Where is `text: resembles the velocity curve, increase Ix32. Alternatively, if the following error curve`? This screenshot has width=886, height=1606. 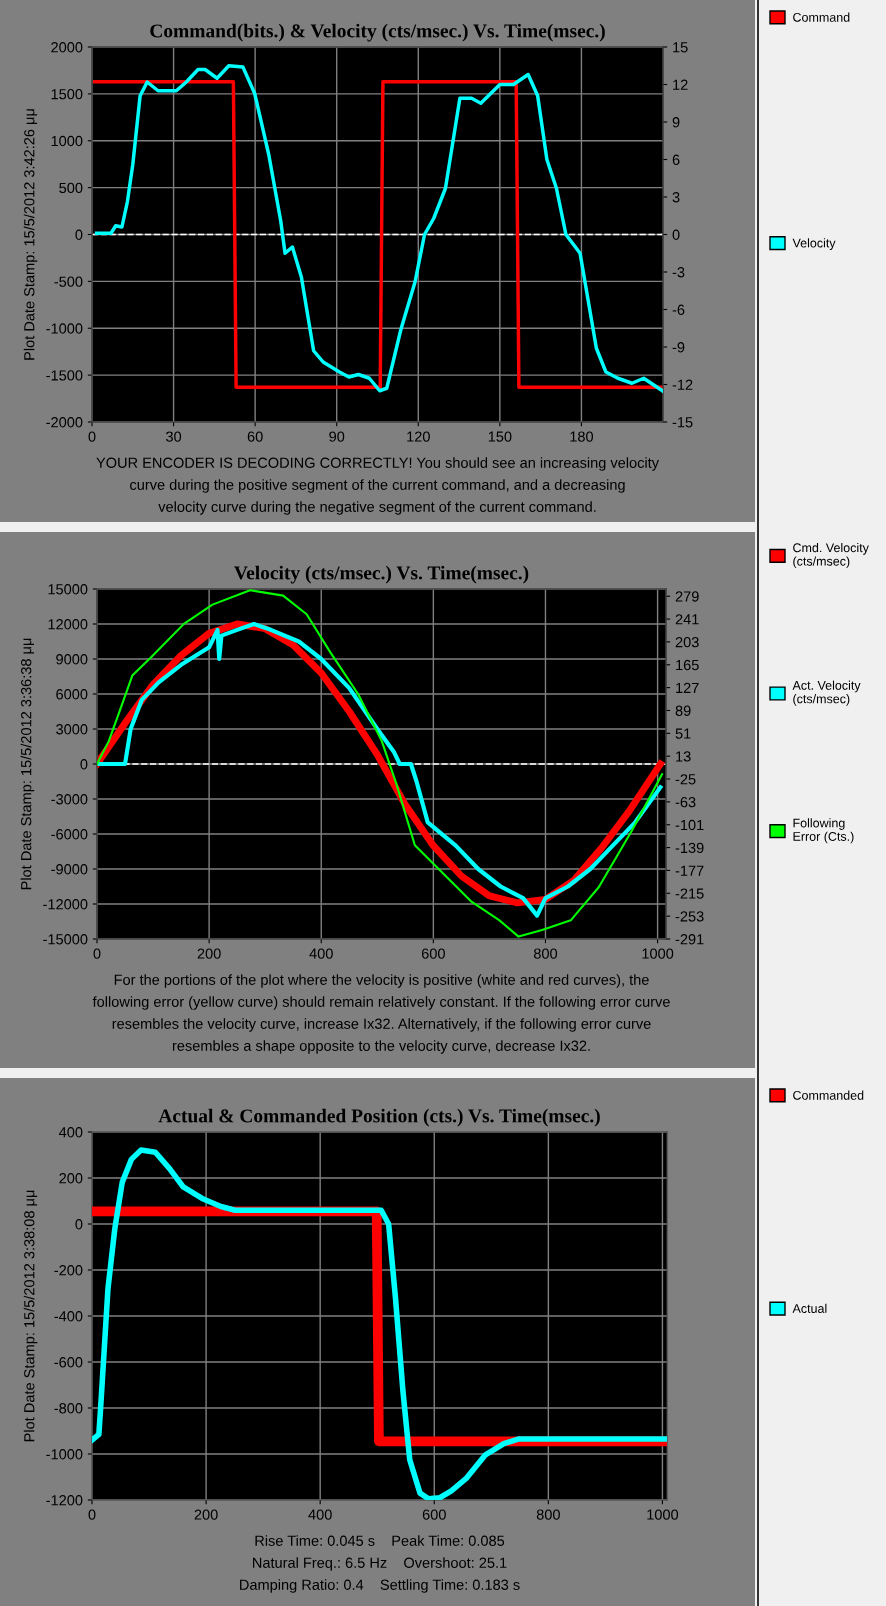
text: resembles the velocity curve, increase Ix32. Alternatively, if the following error curve is located at coordinates (381, 1025).